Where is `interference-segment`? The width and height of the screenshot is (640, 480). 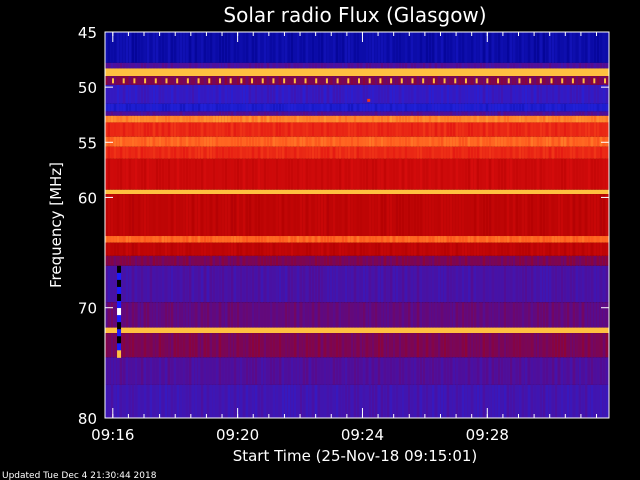
interference-segment is located at coordinates (119, 276).